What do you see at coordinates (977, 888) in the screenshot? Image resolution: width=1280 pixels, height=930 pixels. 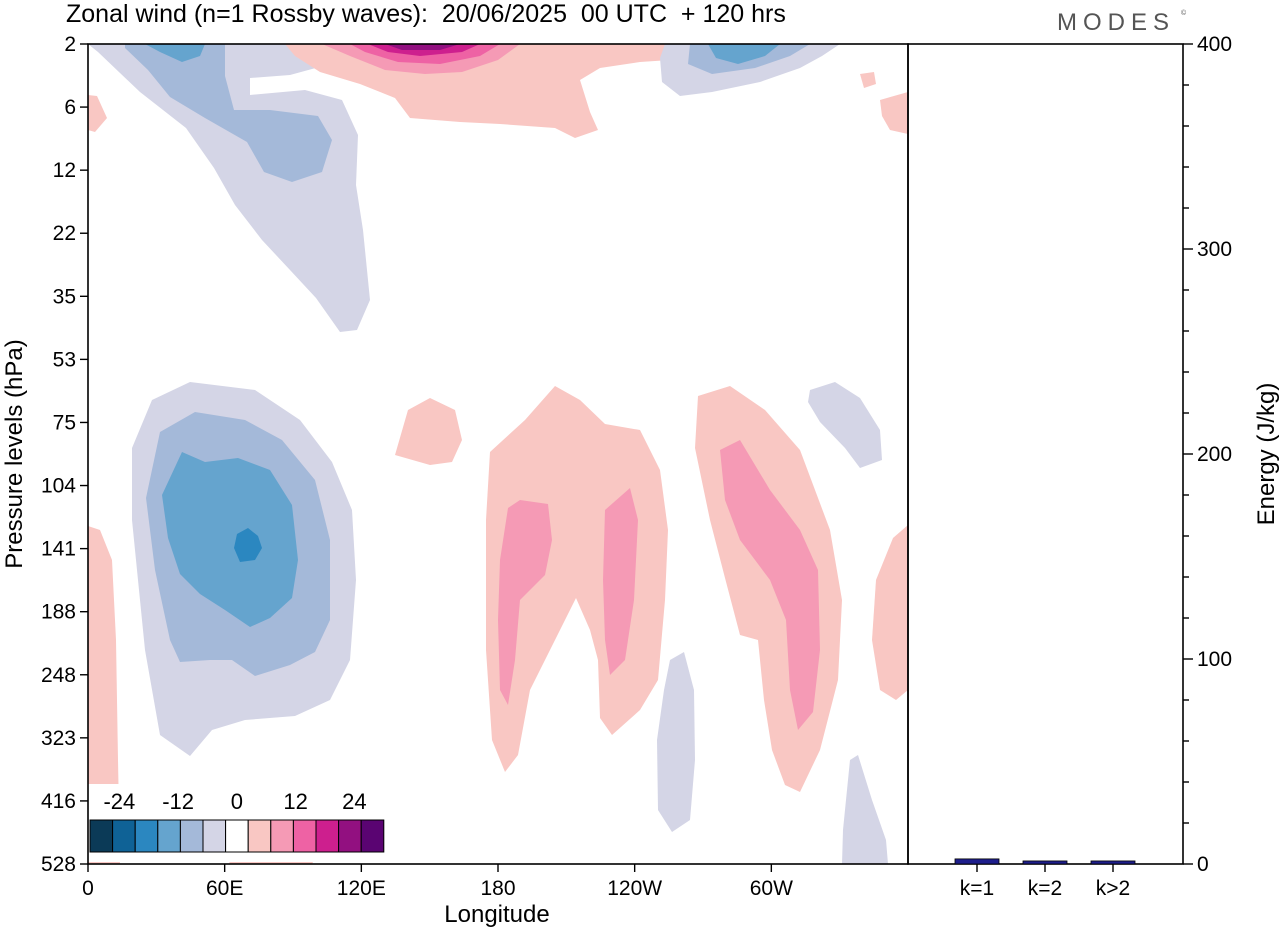 I see `energy-category-label: k=1` at bounding box center [977, 888].